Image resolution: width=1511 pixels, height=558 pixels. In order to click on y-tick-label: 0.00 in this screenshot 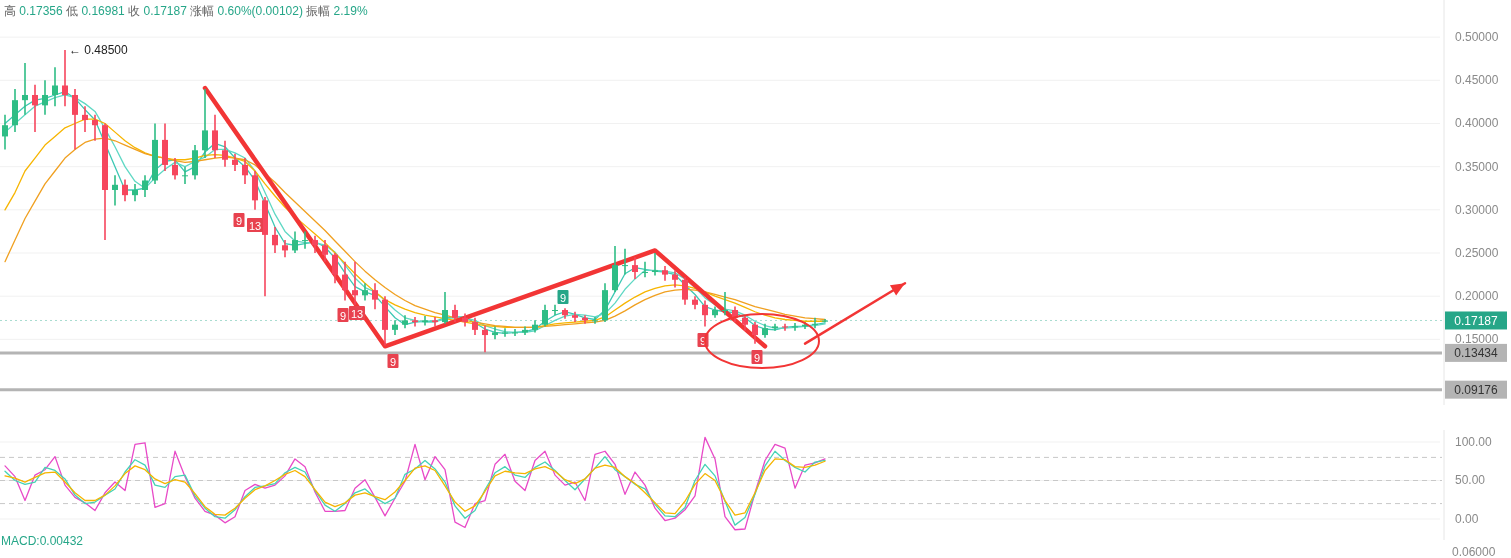, I will do `click(1467, 518)`.